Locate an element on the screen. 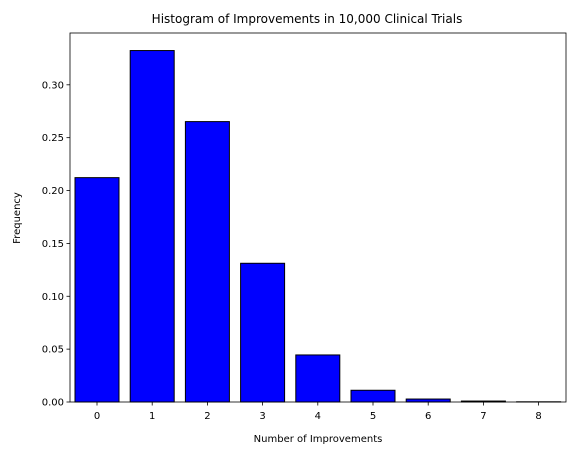 The width and height of the screenshot is (576, 455). x-tick-label: 4 is located at coordinates (318, 416).